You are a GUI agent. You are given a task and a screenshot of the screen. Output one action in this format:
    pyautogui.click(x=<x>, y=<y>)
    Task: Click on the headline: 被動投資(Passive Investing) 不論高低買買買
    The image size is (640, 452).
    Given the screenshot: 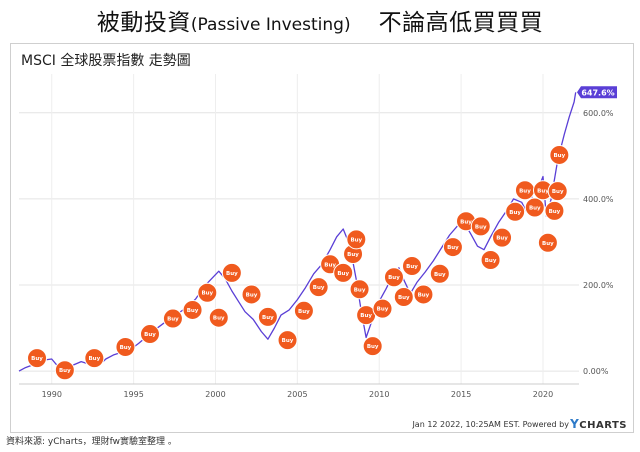 What is the action you would take?
    pyautogui.click(x=320, y=24)
    